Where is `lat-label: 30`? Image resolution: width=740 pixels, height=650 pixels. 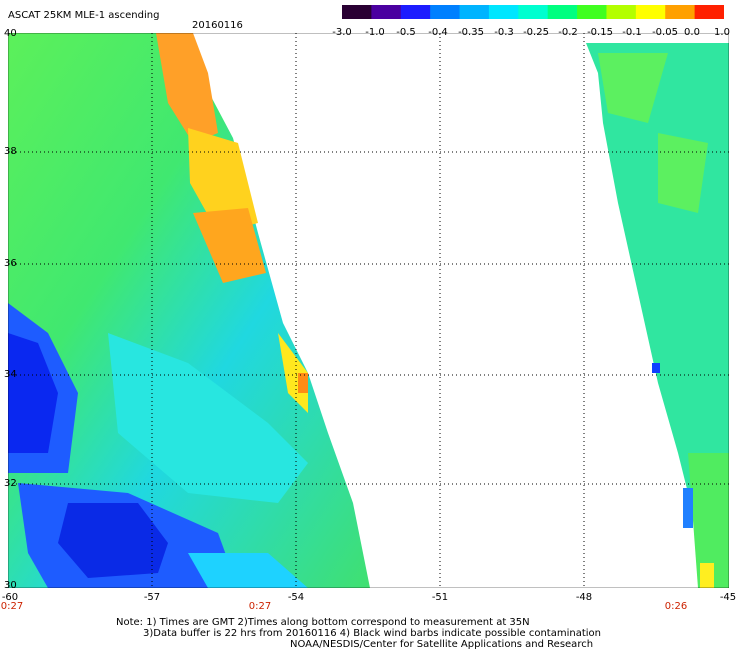 lat-label: 30 is located at coordinates (10, 585).